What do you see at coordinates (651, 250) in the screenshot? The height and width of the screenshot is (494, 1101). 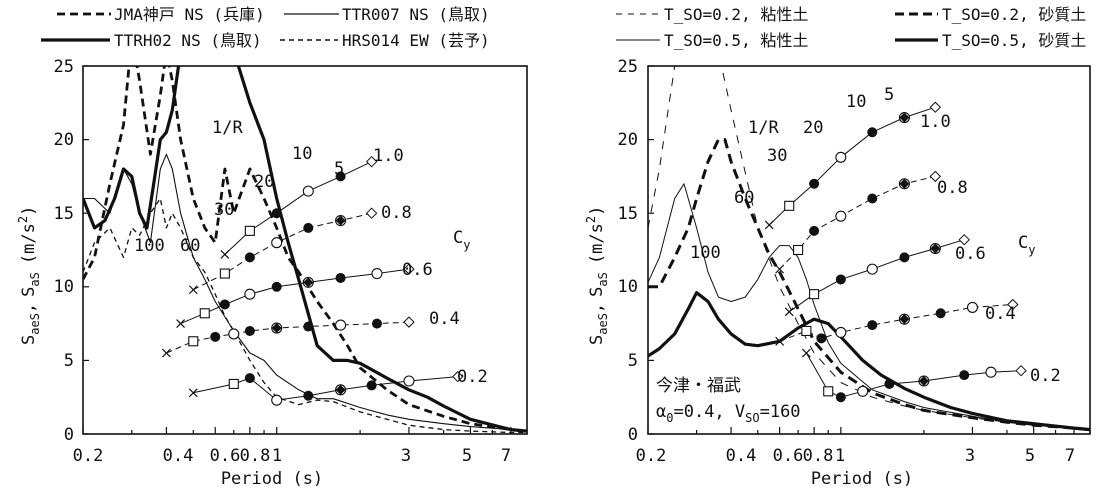 I see `right-ytick-marks` at bounding box center [651, 250].